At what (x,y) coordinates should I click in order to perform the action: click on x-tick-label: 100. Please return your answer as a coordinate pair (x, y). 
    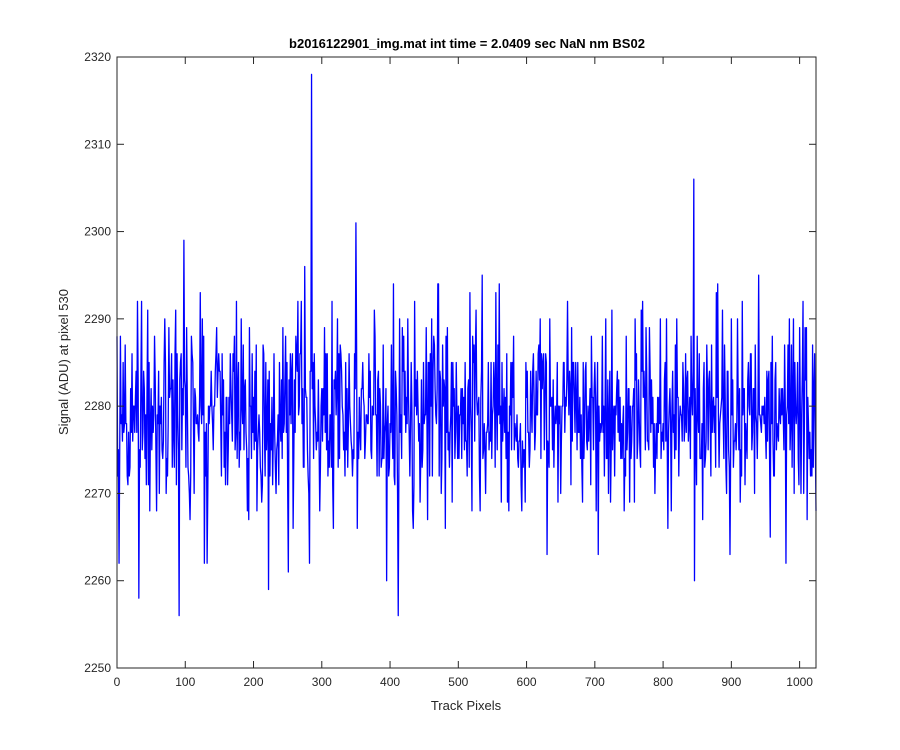
    Looking at the image, I should click on (185, 682).